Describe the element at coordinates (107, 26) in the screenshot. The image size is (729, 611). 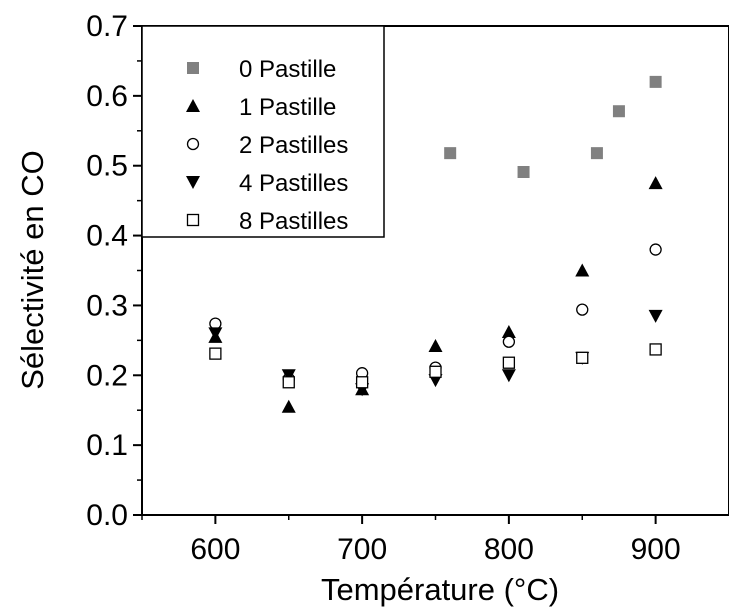
I see `y-tick-label: 0.7` at that location.